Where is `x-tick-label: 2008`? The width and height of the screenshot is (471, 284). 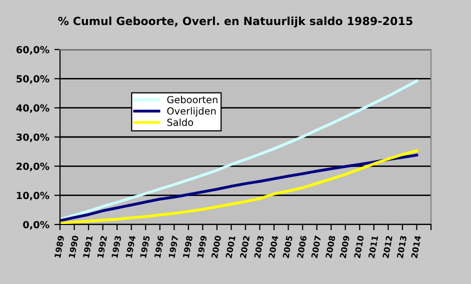
x-tick-label: 2008 is located at coordinates (330, 246).